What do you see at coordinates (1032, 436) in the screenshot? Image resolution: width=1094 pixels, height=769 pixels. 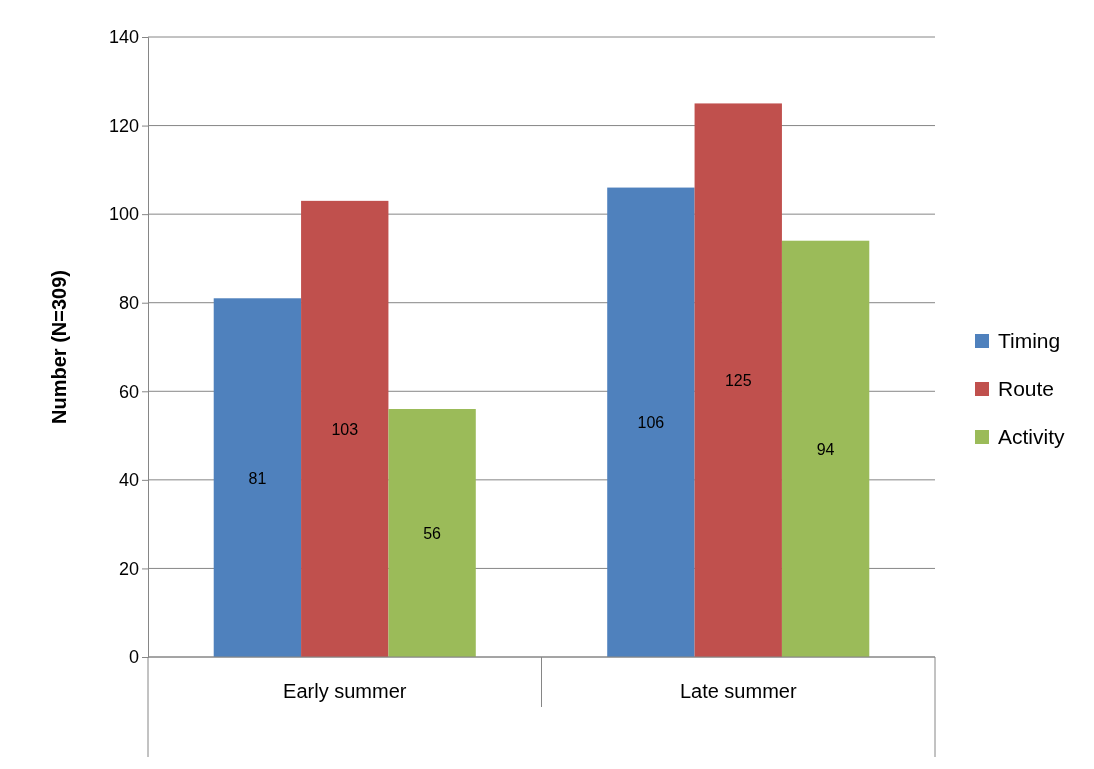 I see `legend-label: Activity` at bounding box center [1032, 436].